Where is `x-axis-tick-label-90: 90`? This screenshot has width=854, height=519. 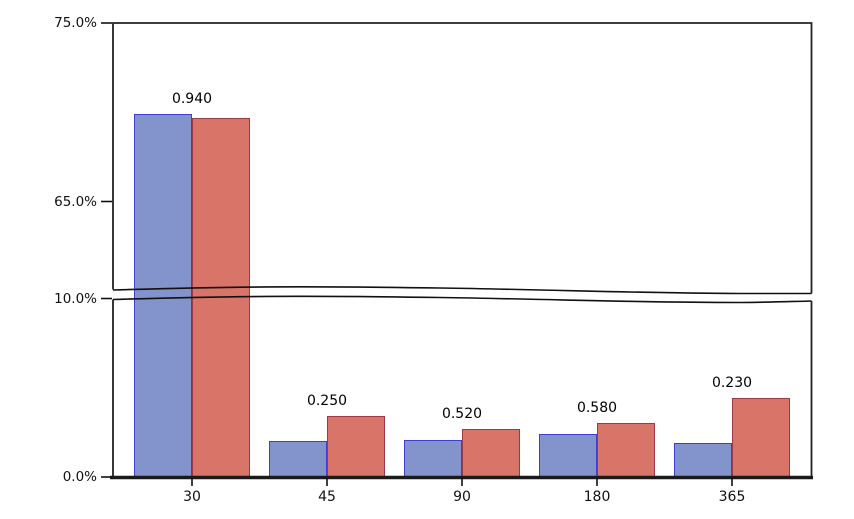
x-axis-tick-label-90: 90 is located at coordinates (462, 497).